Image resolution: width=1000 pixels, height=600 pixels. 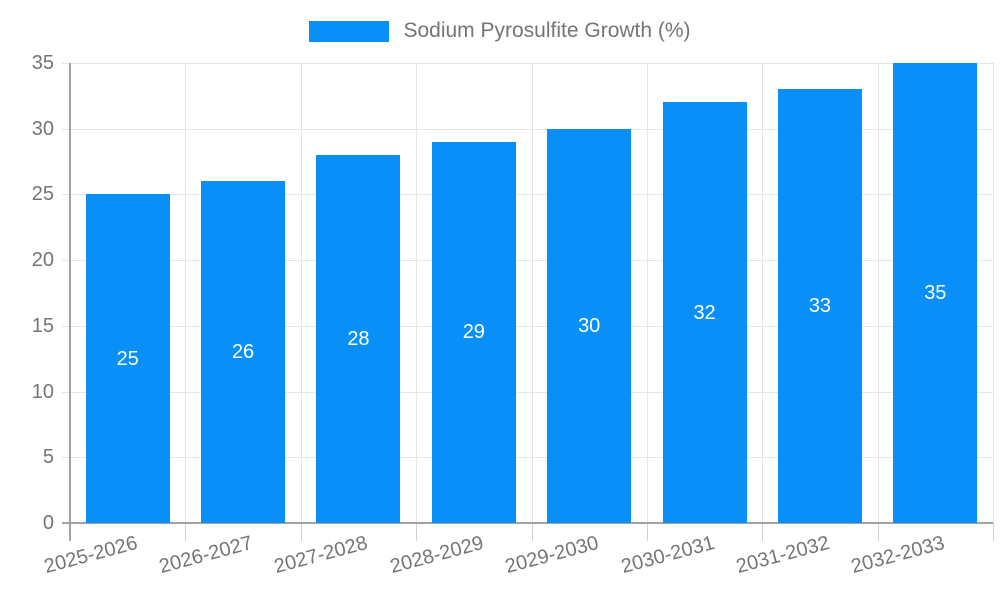 I want to click on bar-value-label: 26, so click(x=243, y=352).